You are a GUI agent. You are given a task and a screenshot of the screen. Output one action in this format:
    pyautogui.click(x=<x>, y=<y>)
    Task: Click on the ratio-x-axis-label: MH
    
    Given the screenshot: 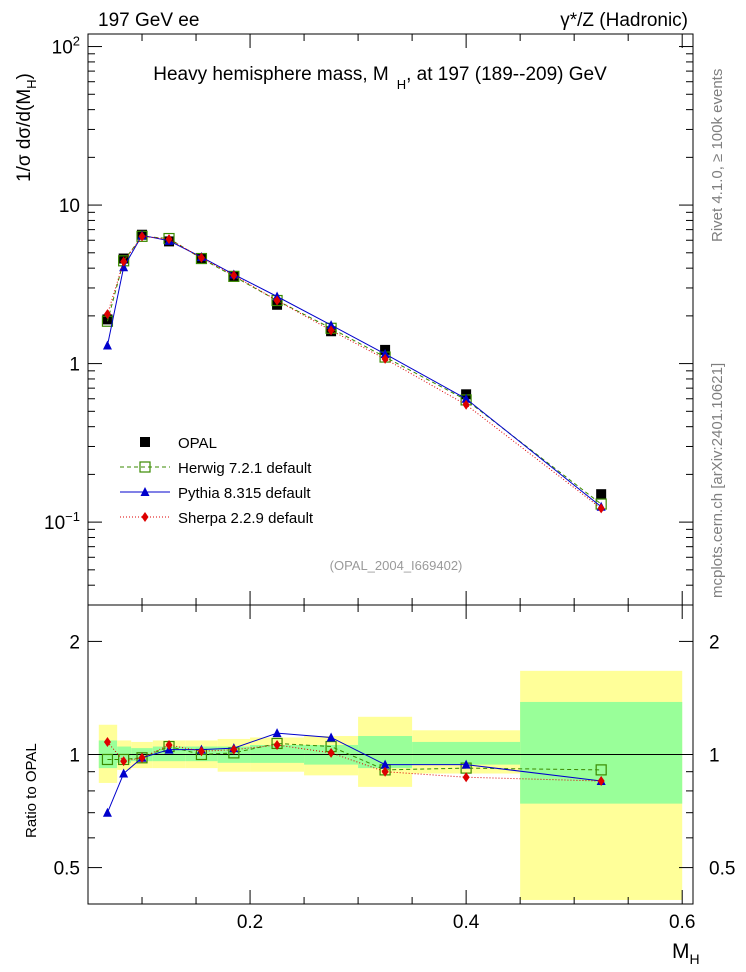 What is the action you would take?
    pyautogui.click(x=686, y=953)
    